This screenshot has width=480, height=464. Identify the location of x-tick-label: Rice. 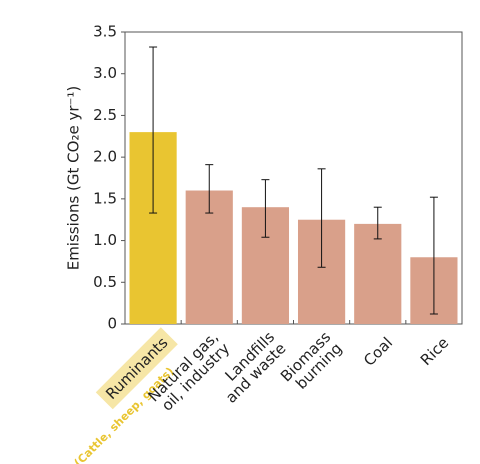
(434, 350).